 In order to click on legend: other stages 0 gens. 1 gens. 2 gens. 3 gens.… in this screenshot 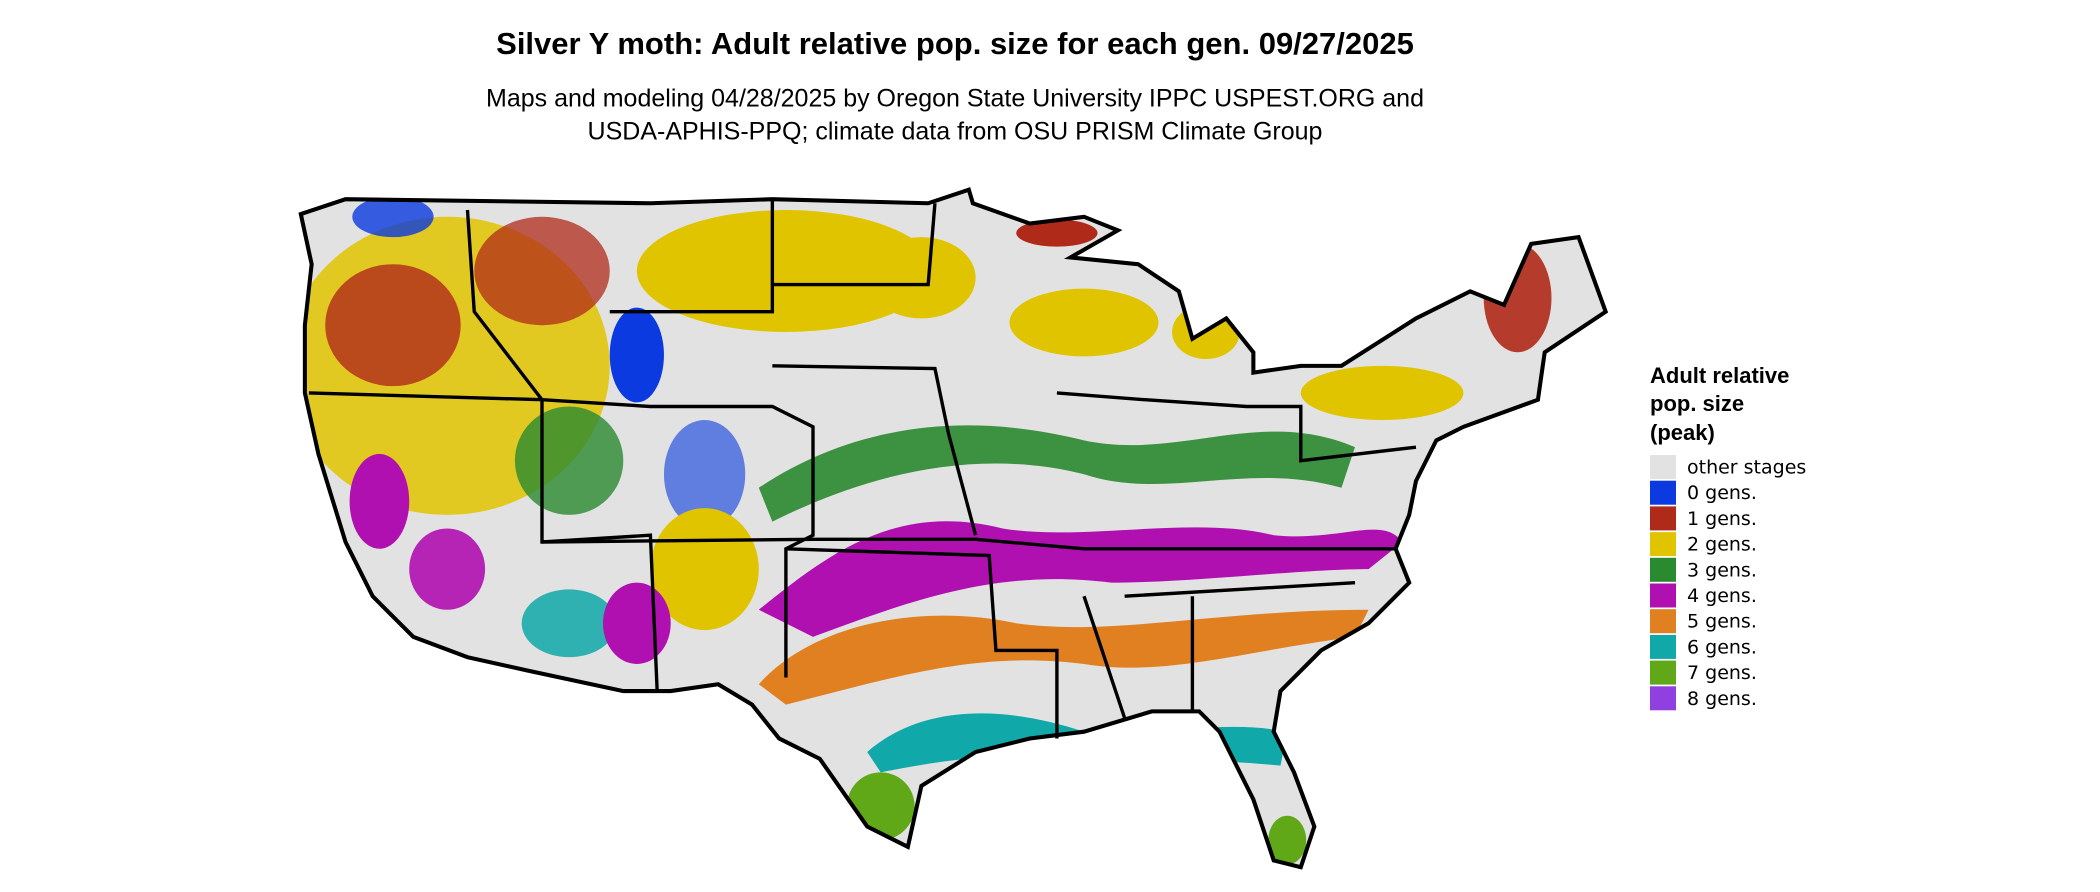, I will do `click(1728, 583)`.